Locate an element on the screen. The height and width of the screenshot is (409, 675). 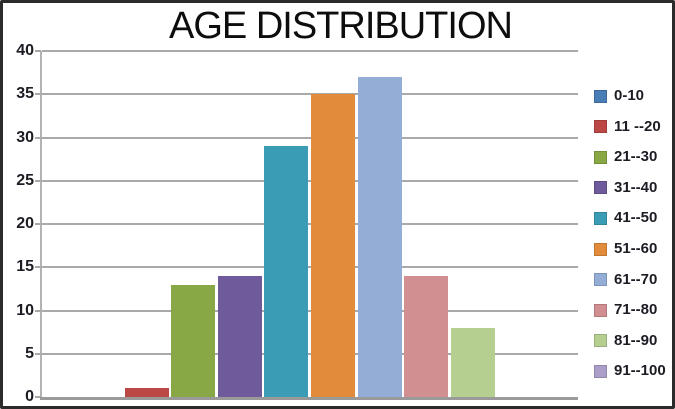
legend-label: 71--80 is located at coordinates (636, 310).